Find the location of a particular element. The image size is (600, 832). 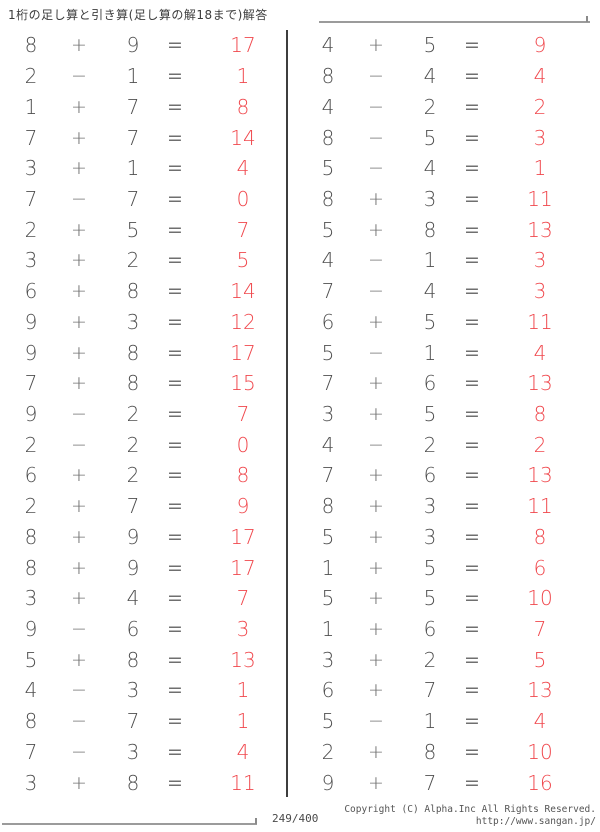

problem-row: 8 + 3 = 11 is located at coordinates (441, 506).